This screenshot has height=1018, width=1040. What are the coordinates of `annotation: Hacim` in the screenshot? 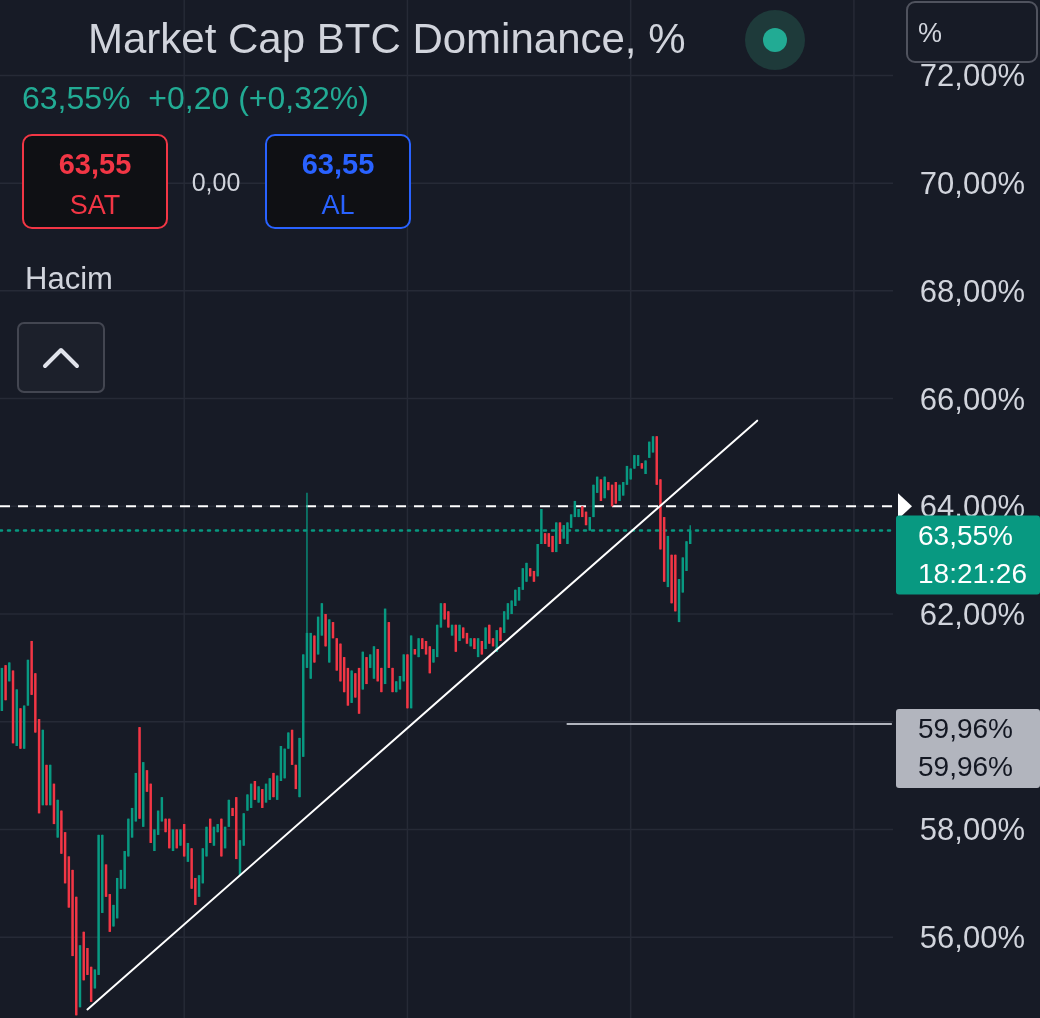 It's located at (69, 278).